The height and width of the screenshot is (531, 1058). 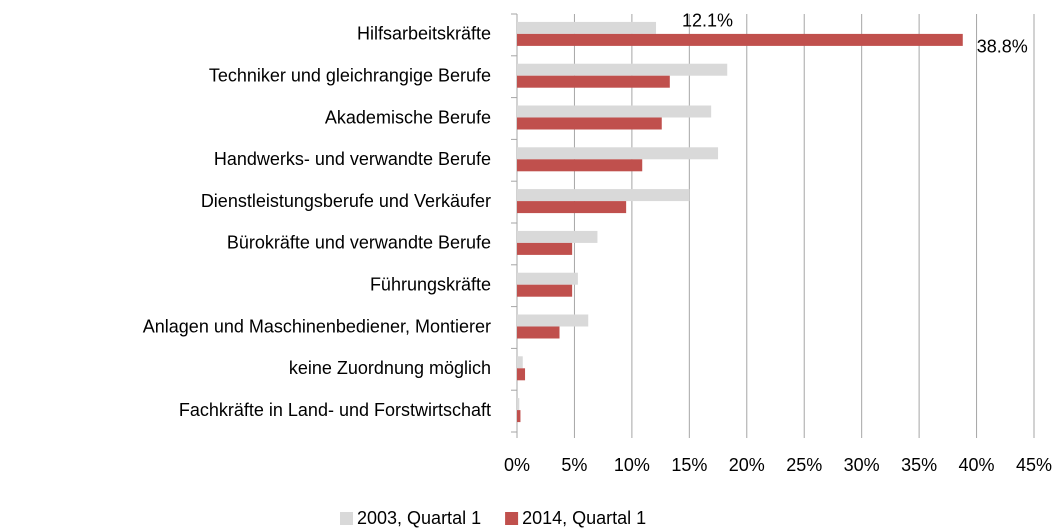 I want to click on x-tick-label: 10%, so click(x=632, y=465).